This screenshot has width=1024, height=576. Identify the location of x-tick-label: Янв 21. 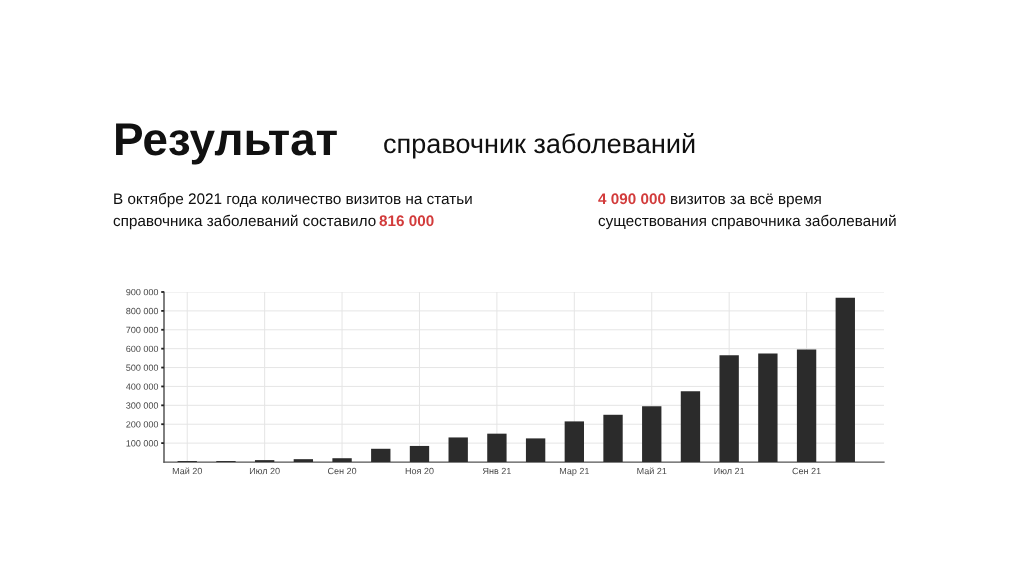
(496, 471).